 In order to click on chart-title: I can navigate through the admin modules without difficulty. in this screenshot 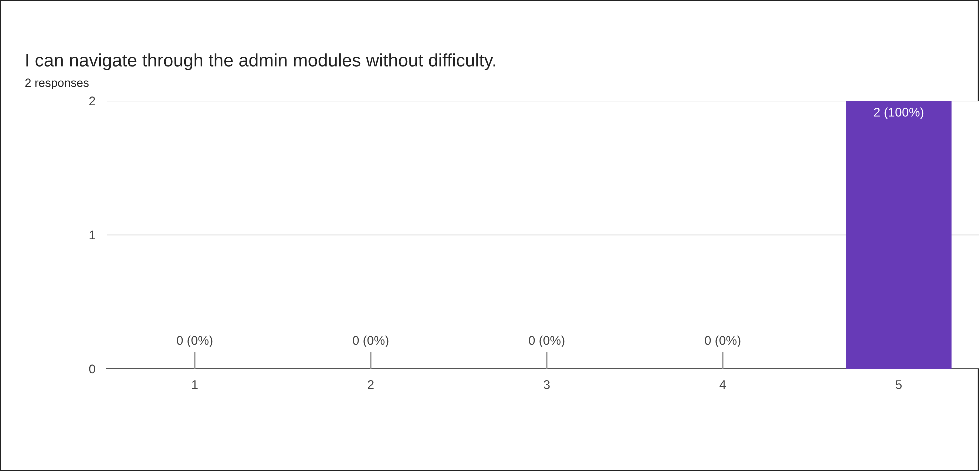, I will do `click(261, 62)`.